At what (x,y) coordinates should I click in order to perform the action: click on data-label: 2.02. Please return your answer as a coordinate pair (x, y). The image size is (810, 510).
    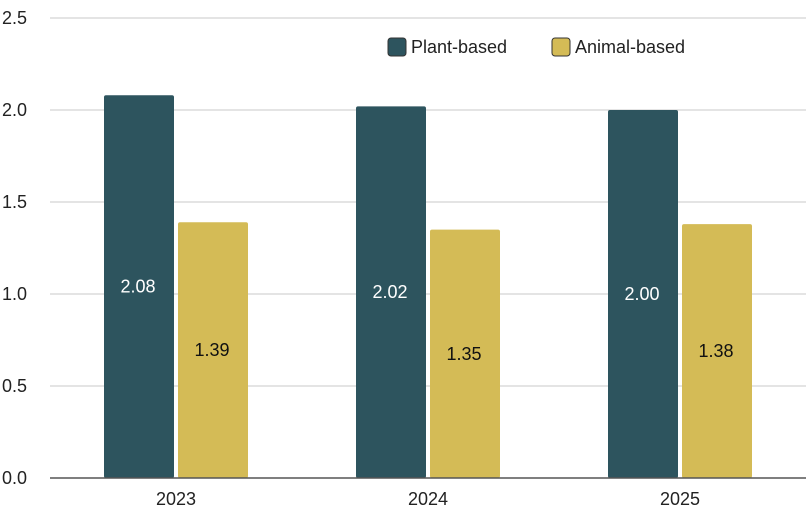
    Looking at the image, I should click on (389, 292).